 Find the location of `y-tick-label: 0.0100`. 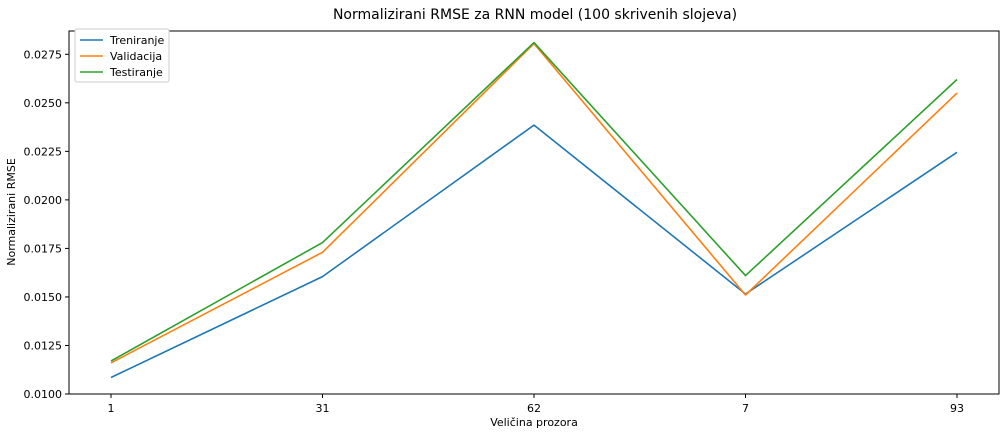

y-tick-label: 0.0100 is located at coordinates (43, 394).